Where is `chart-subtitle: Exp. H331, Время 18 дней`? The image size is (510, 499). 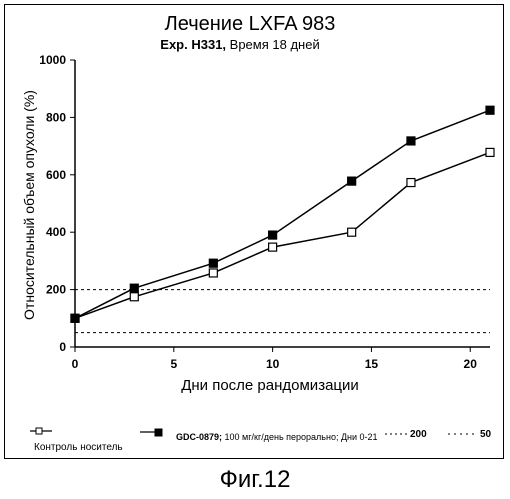
chart-subtitle: Exp. H331, Время 18 дней is located at coordinates (239, 44).